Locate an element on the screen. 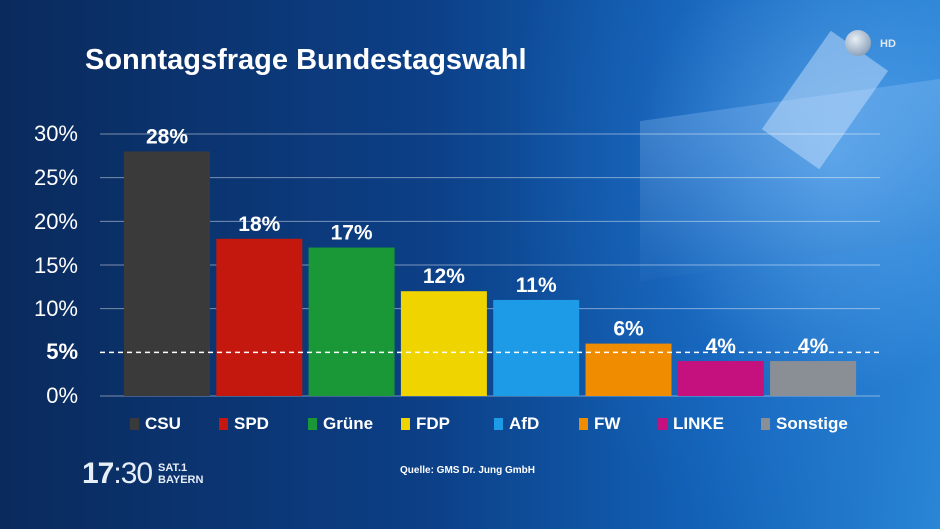 The image size is (940, 529). station-logo: SAT.1 BAYERN is located at coordinates (180, 474).